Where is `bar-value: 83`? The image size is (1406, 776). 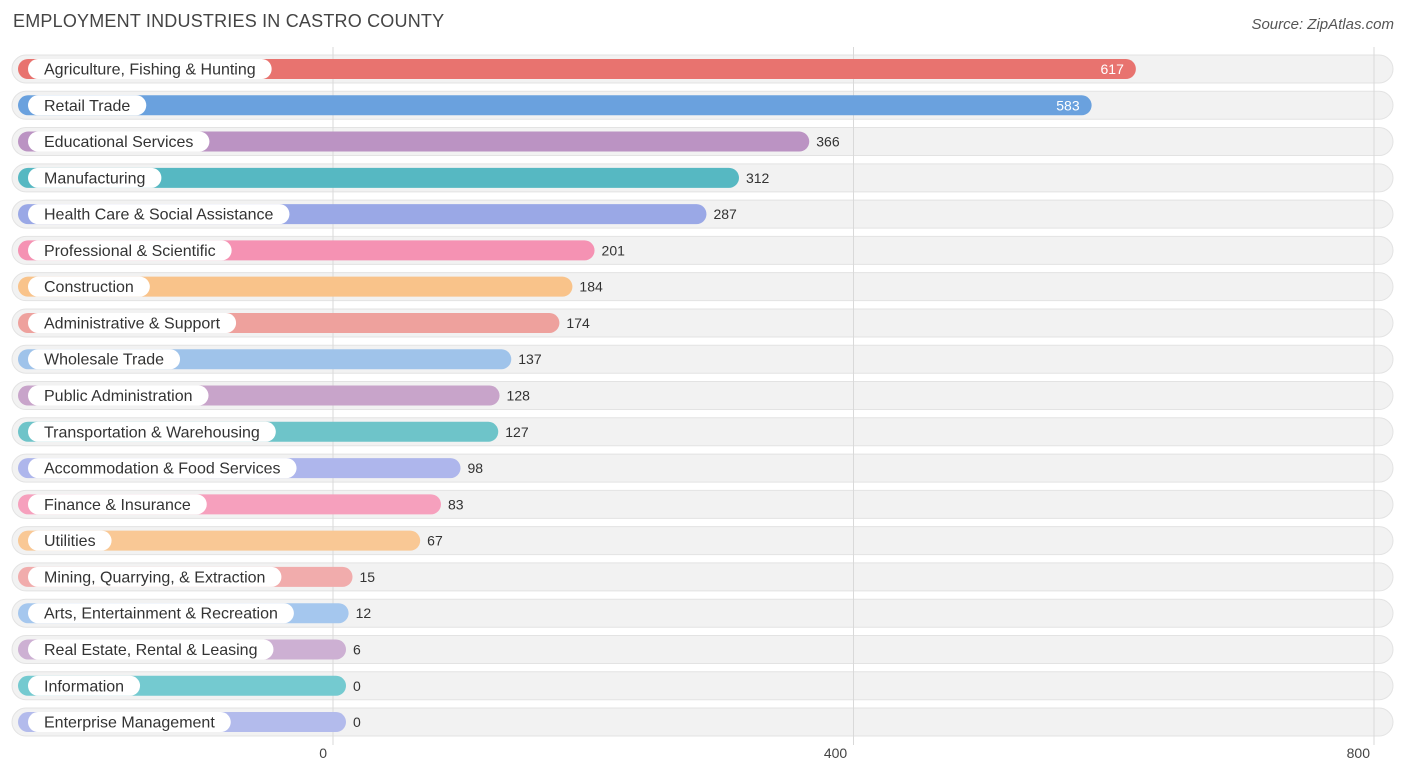 bar-value: 83 is located at coordinates (456, 504).